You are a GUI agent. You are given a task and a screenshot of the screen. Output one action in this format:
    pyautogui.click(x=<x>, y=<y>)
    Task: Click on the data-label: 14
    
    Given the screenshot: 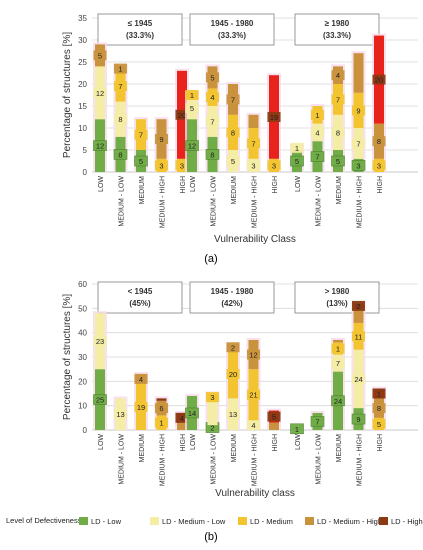 What is the action you would take?
    pyautogui.click(x=192, y=413)
    